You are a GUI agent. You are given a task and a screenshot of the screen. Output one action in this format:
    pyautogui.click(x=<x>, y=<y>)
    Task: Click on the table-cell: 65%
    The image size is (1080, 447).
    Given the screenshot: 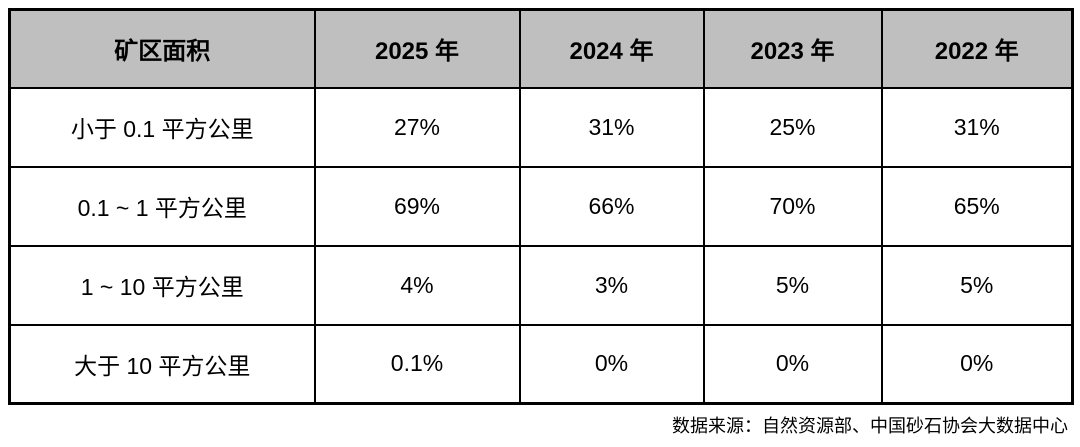 What is the action you would take?
    pyautogui.click(x=977, y=206)
    